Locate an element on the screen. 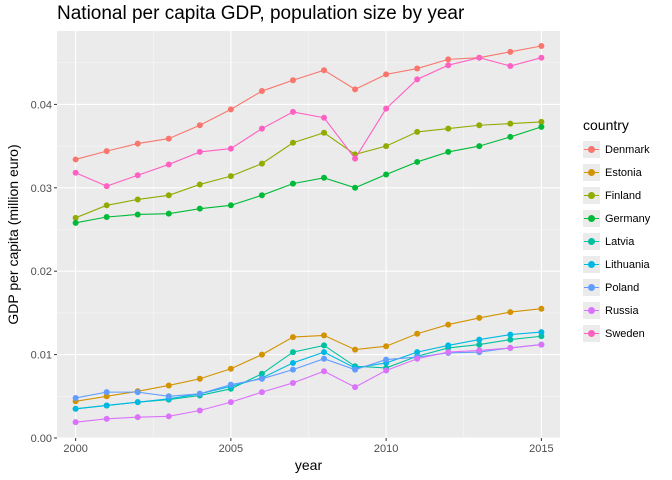 The width and height of the screenshot is (672, 480). legend-item-estonia: Estonia is located at coordinates (616, 172).